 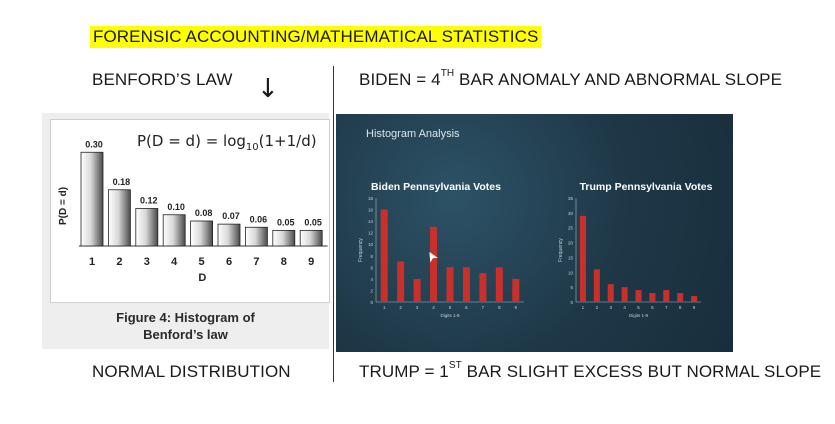 I want to click on benford-x-tick: 2, so click(x=119, y=262).